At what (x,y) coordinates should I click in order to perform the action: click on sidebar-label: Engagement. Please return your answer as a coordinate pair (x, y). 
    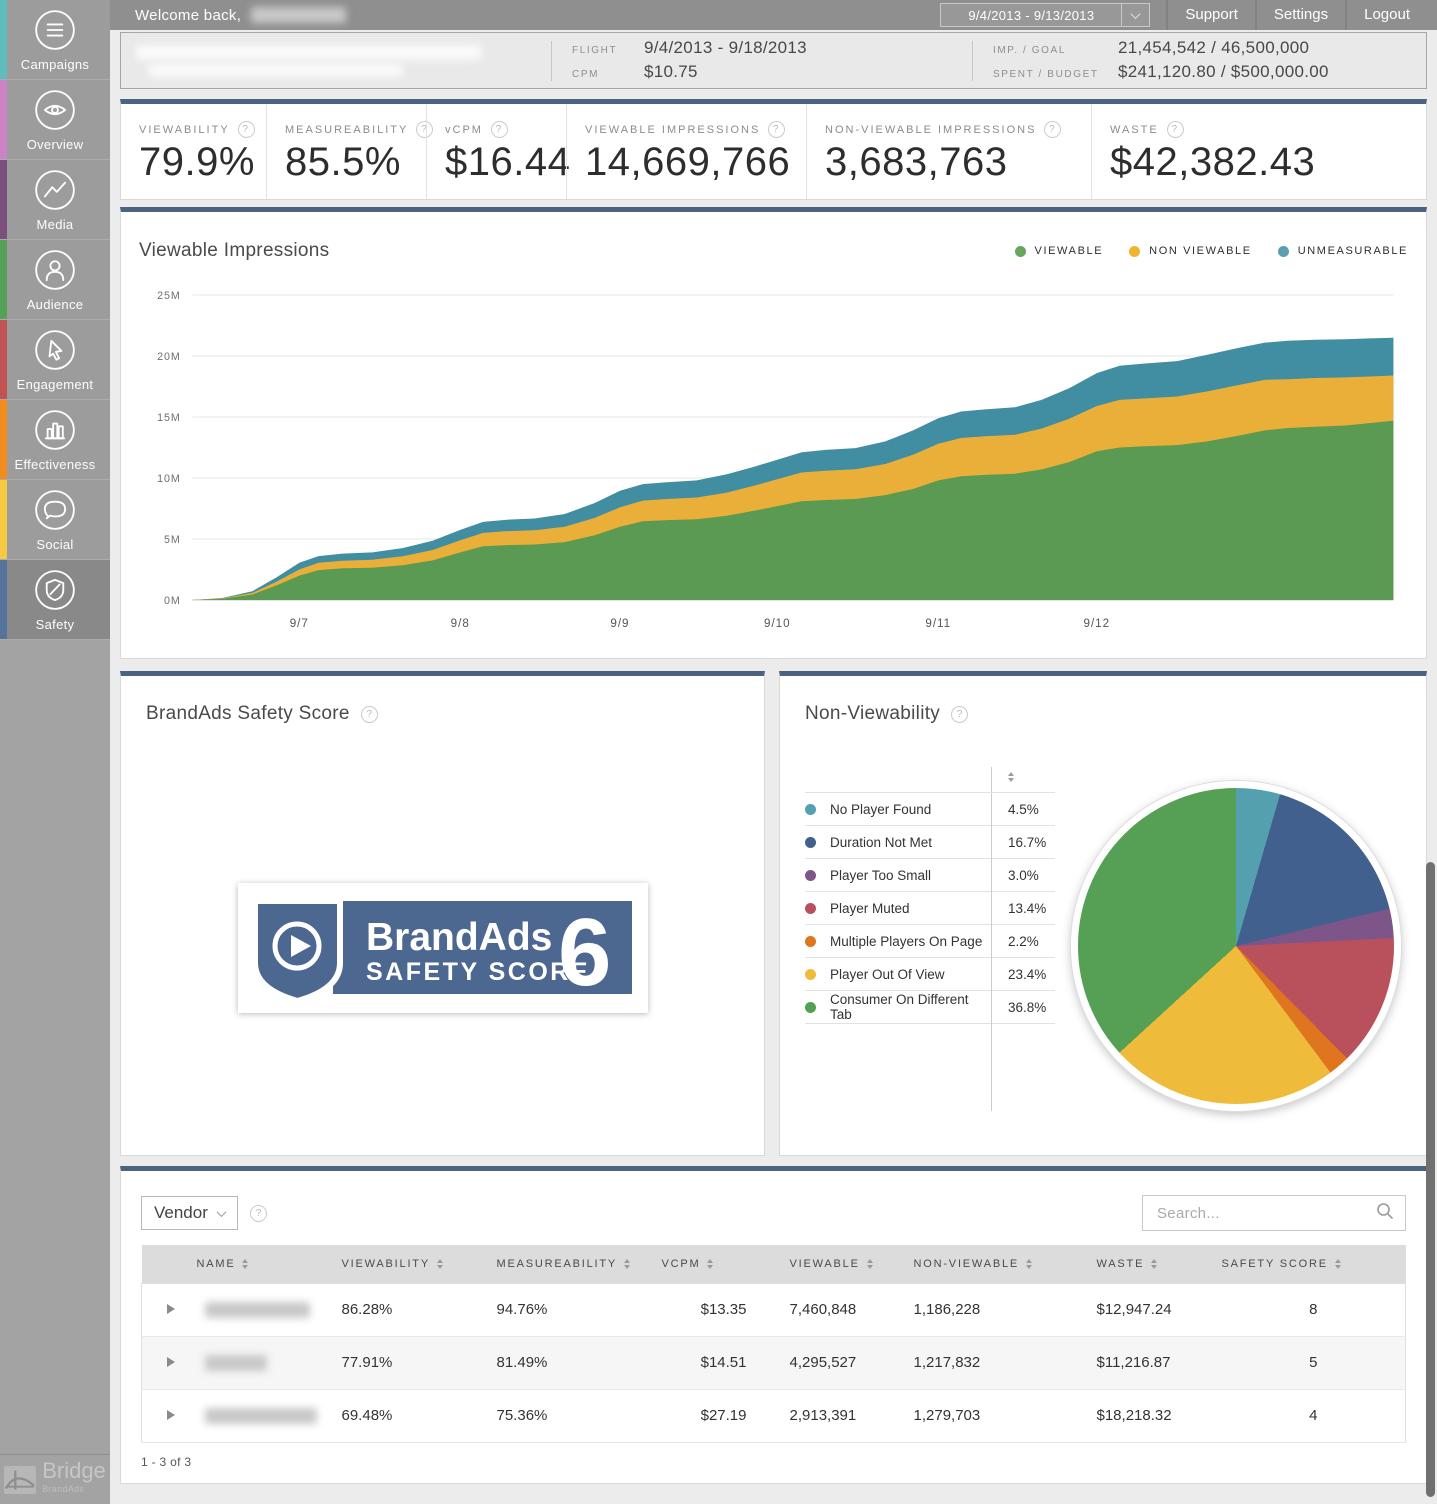
    Looking at the image, I should click on (55, 384).